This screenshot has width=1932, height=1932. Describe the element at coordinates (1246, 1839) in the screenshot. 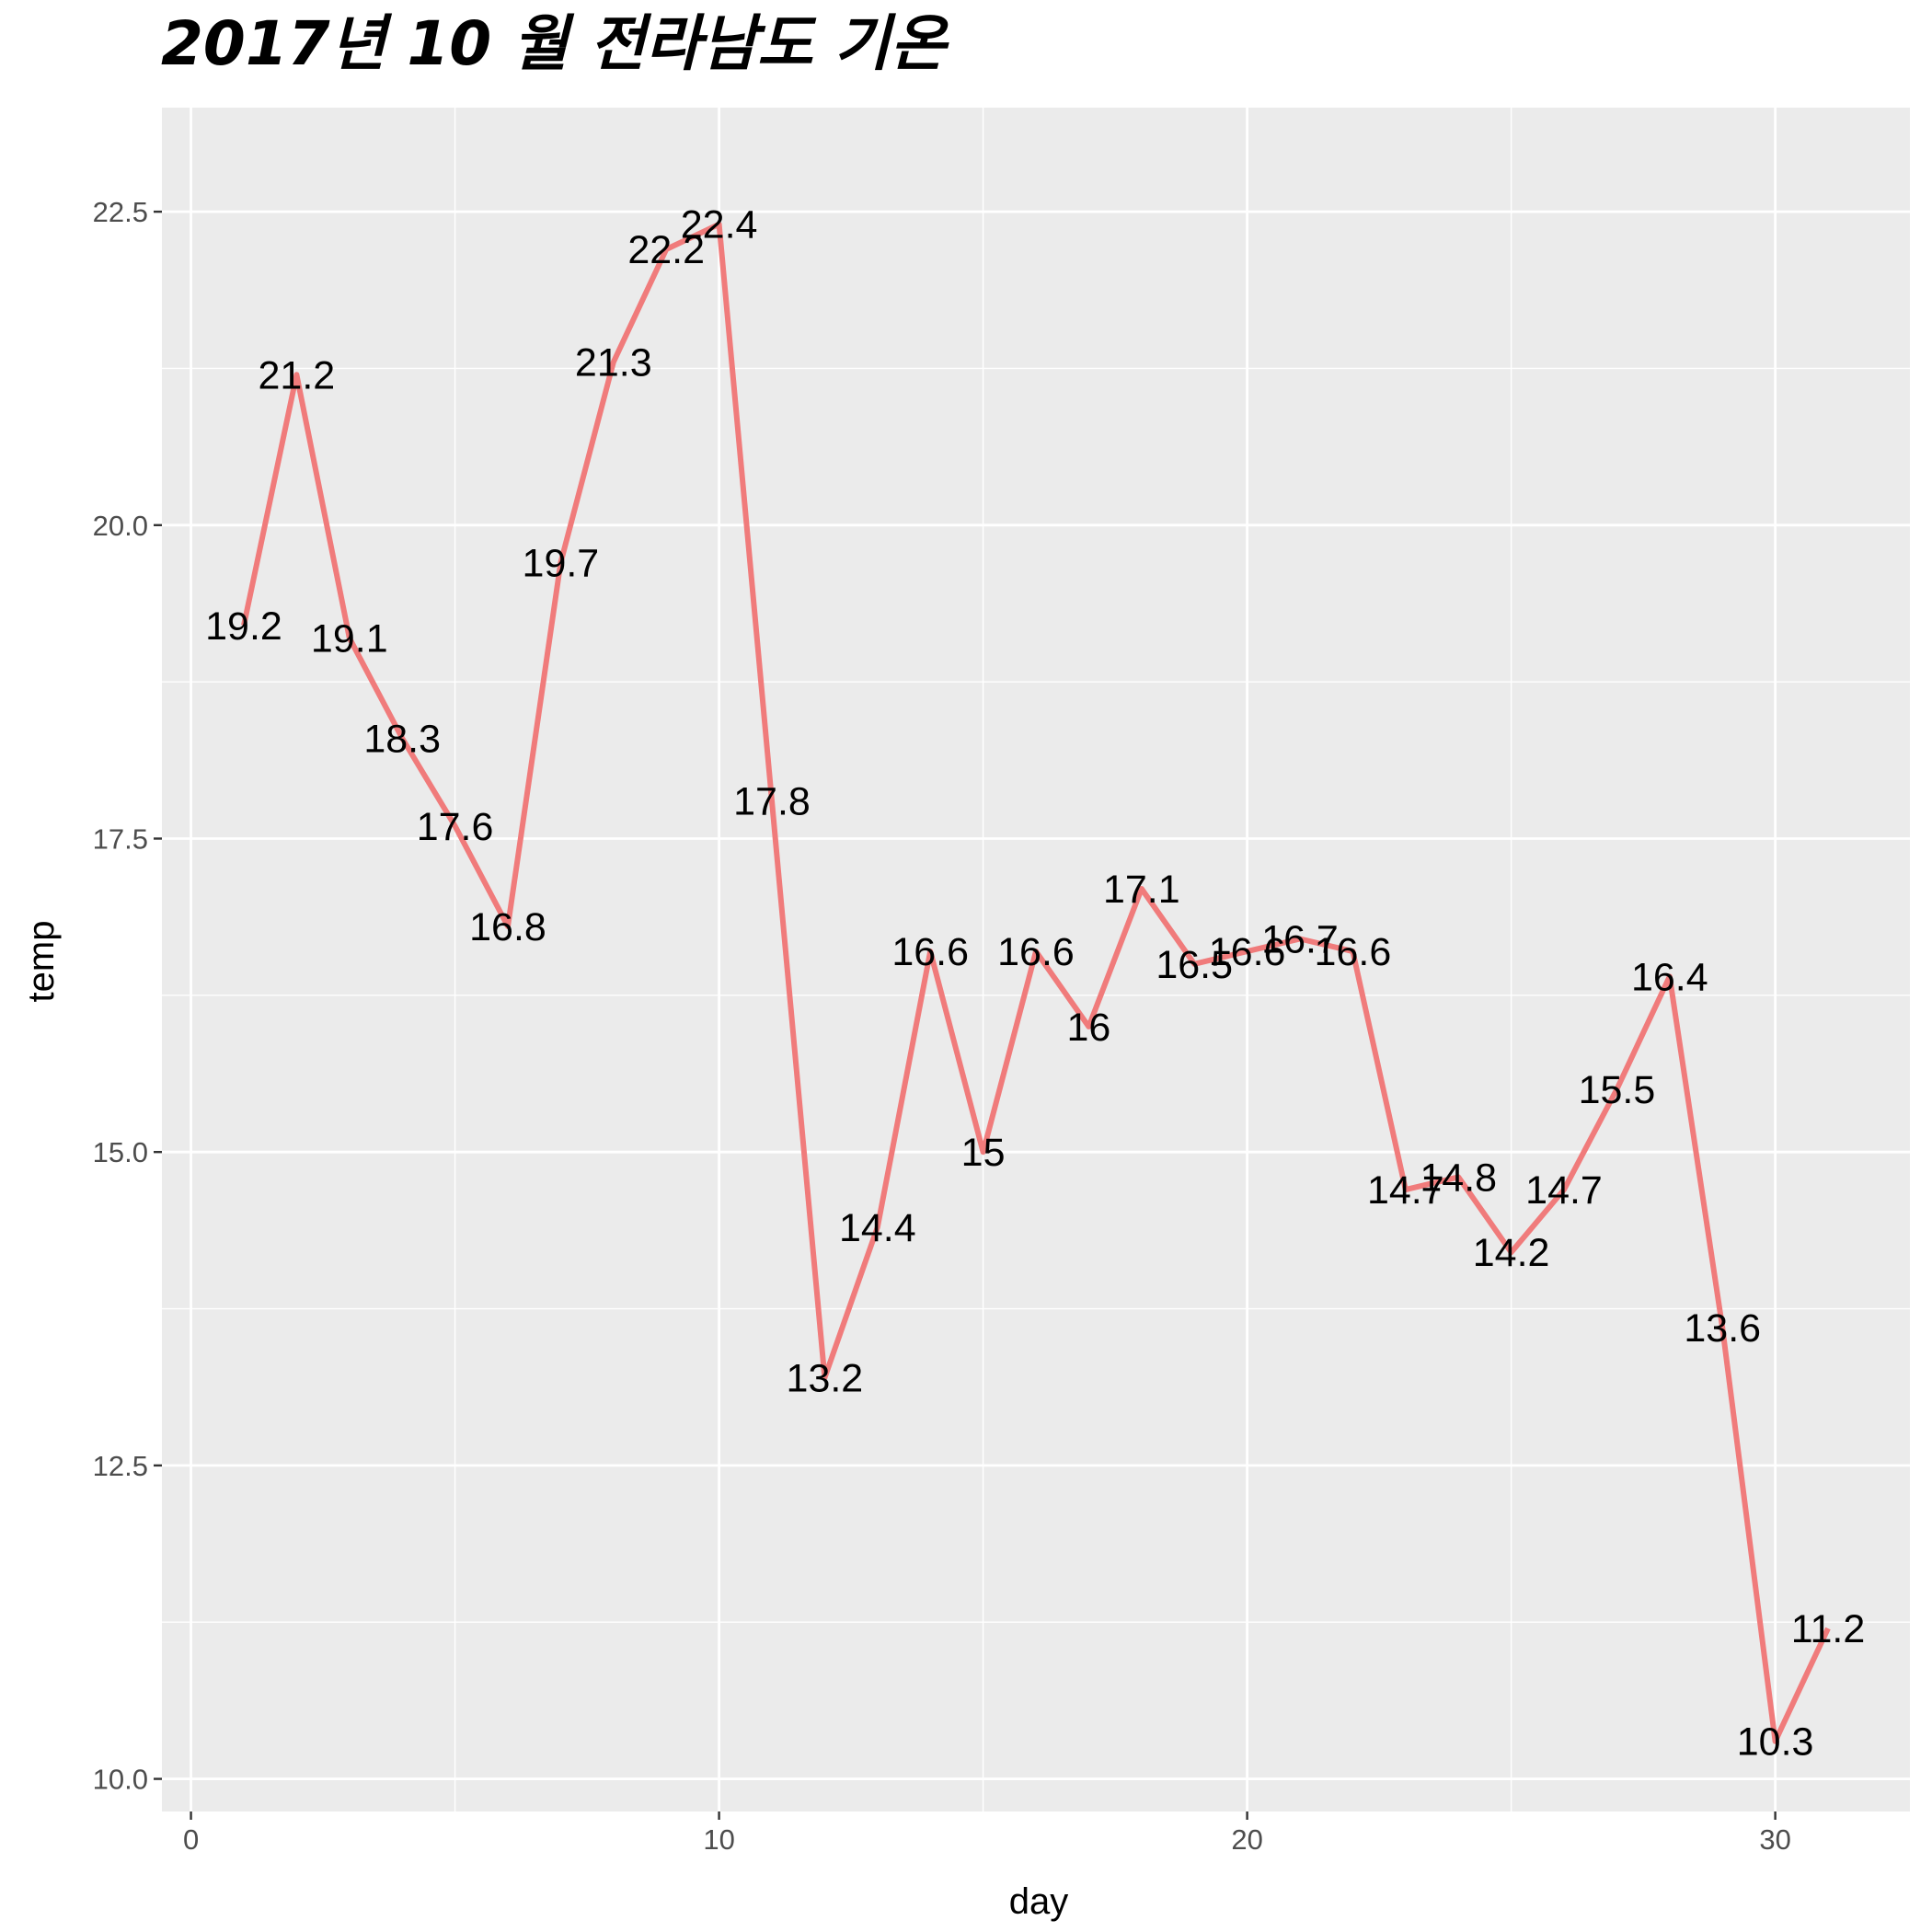

I see `x-tick-label: 20` at that location.